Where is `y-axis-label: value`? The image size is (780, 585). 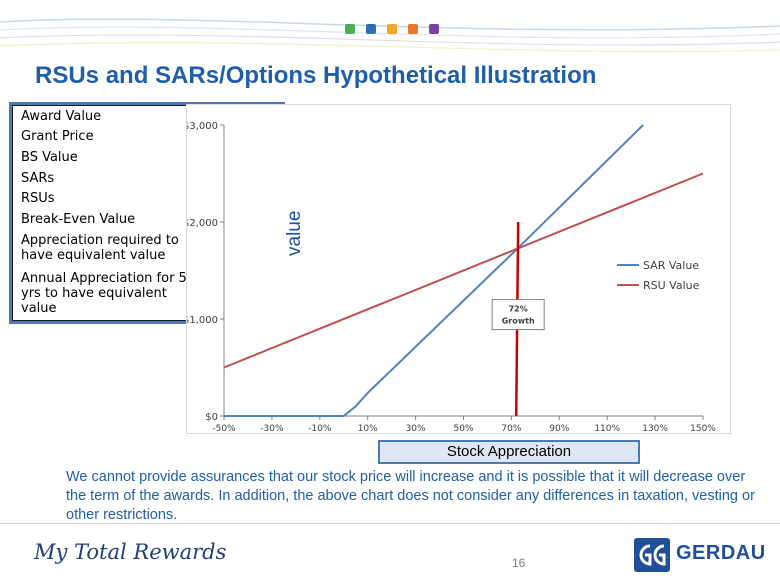
y-axis-label: value is located at coordinates (294, 233).